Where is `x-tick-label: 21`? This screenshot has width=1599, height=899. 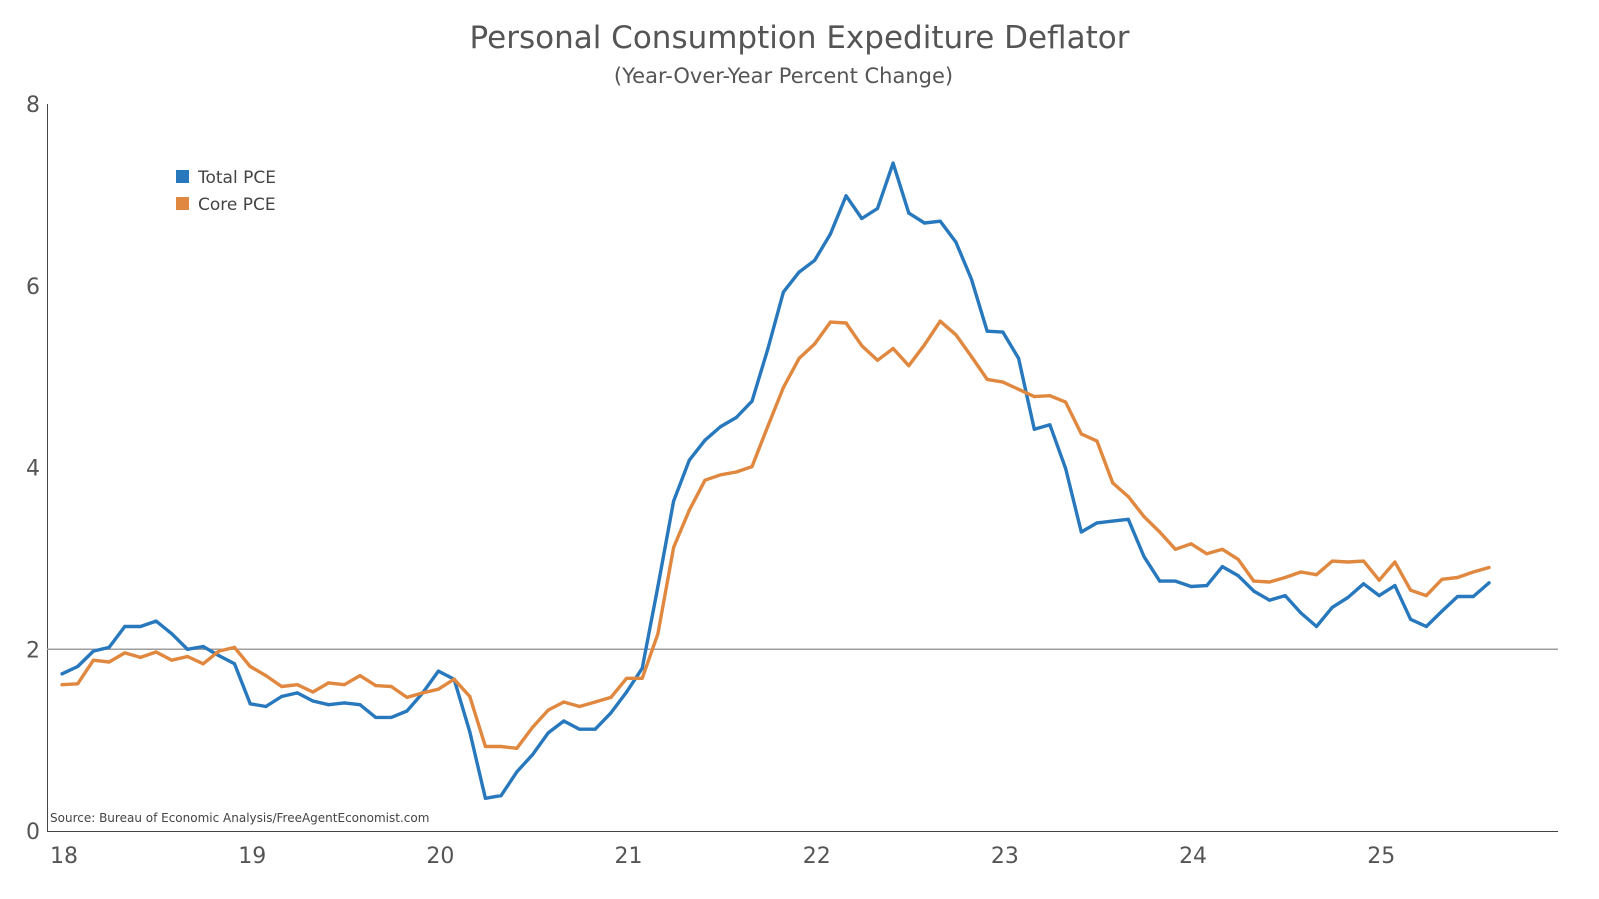 x-tick-label: 21 is located at coordinates (629, 856).